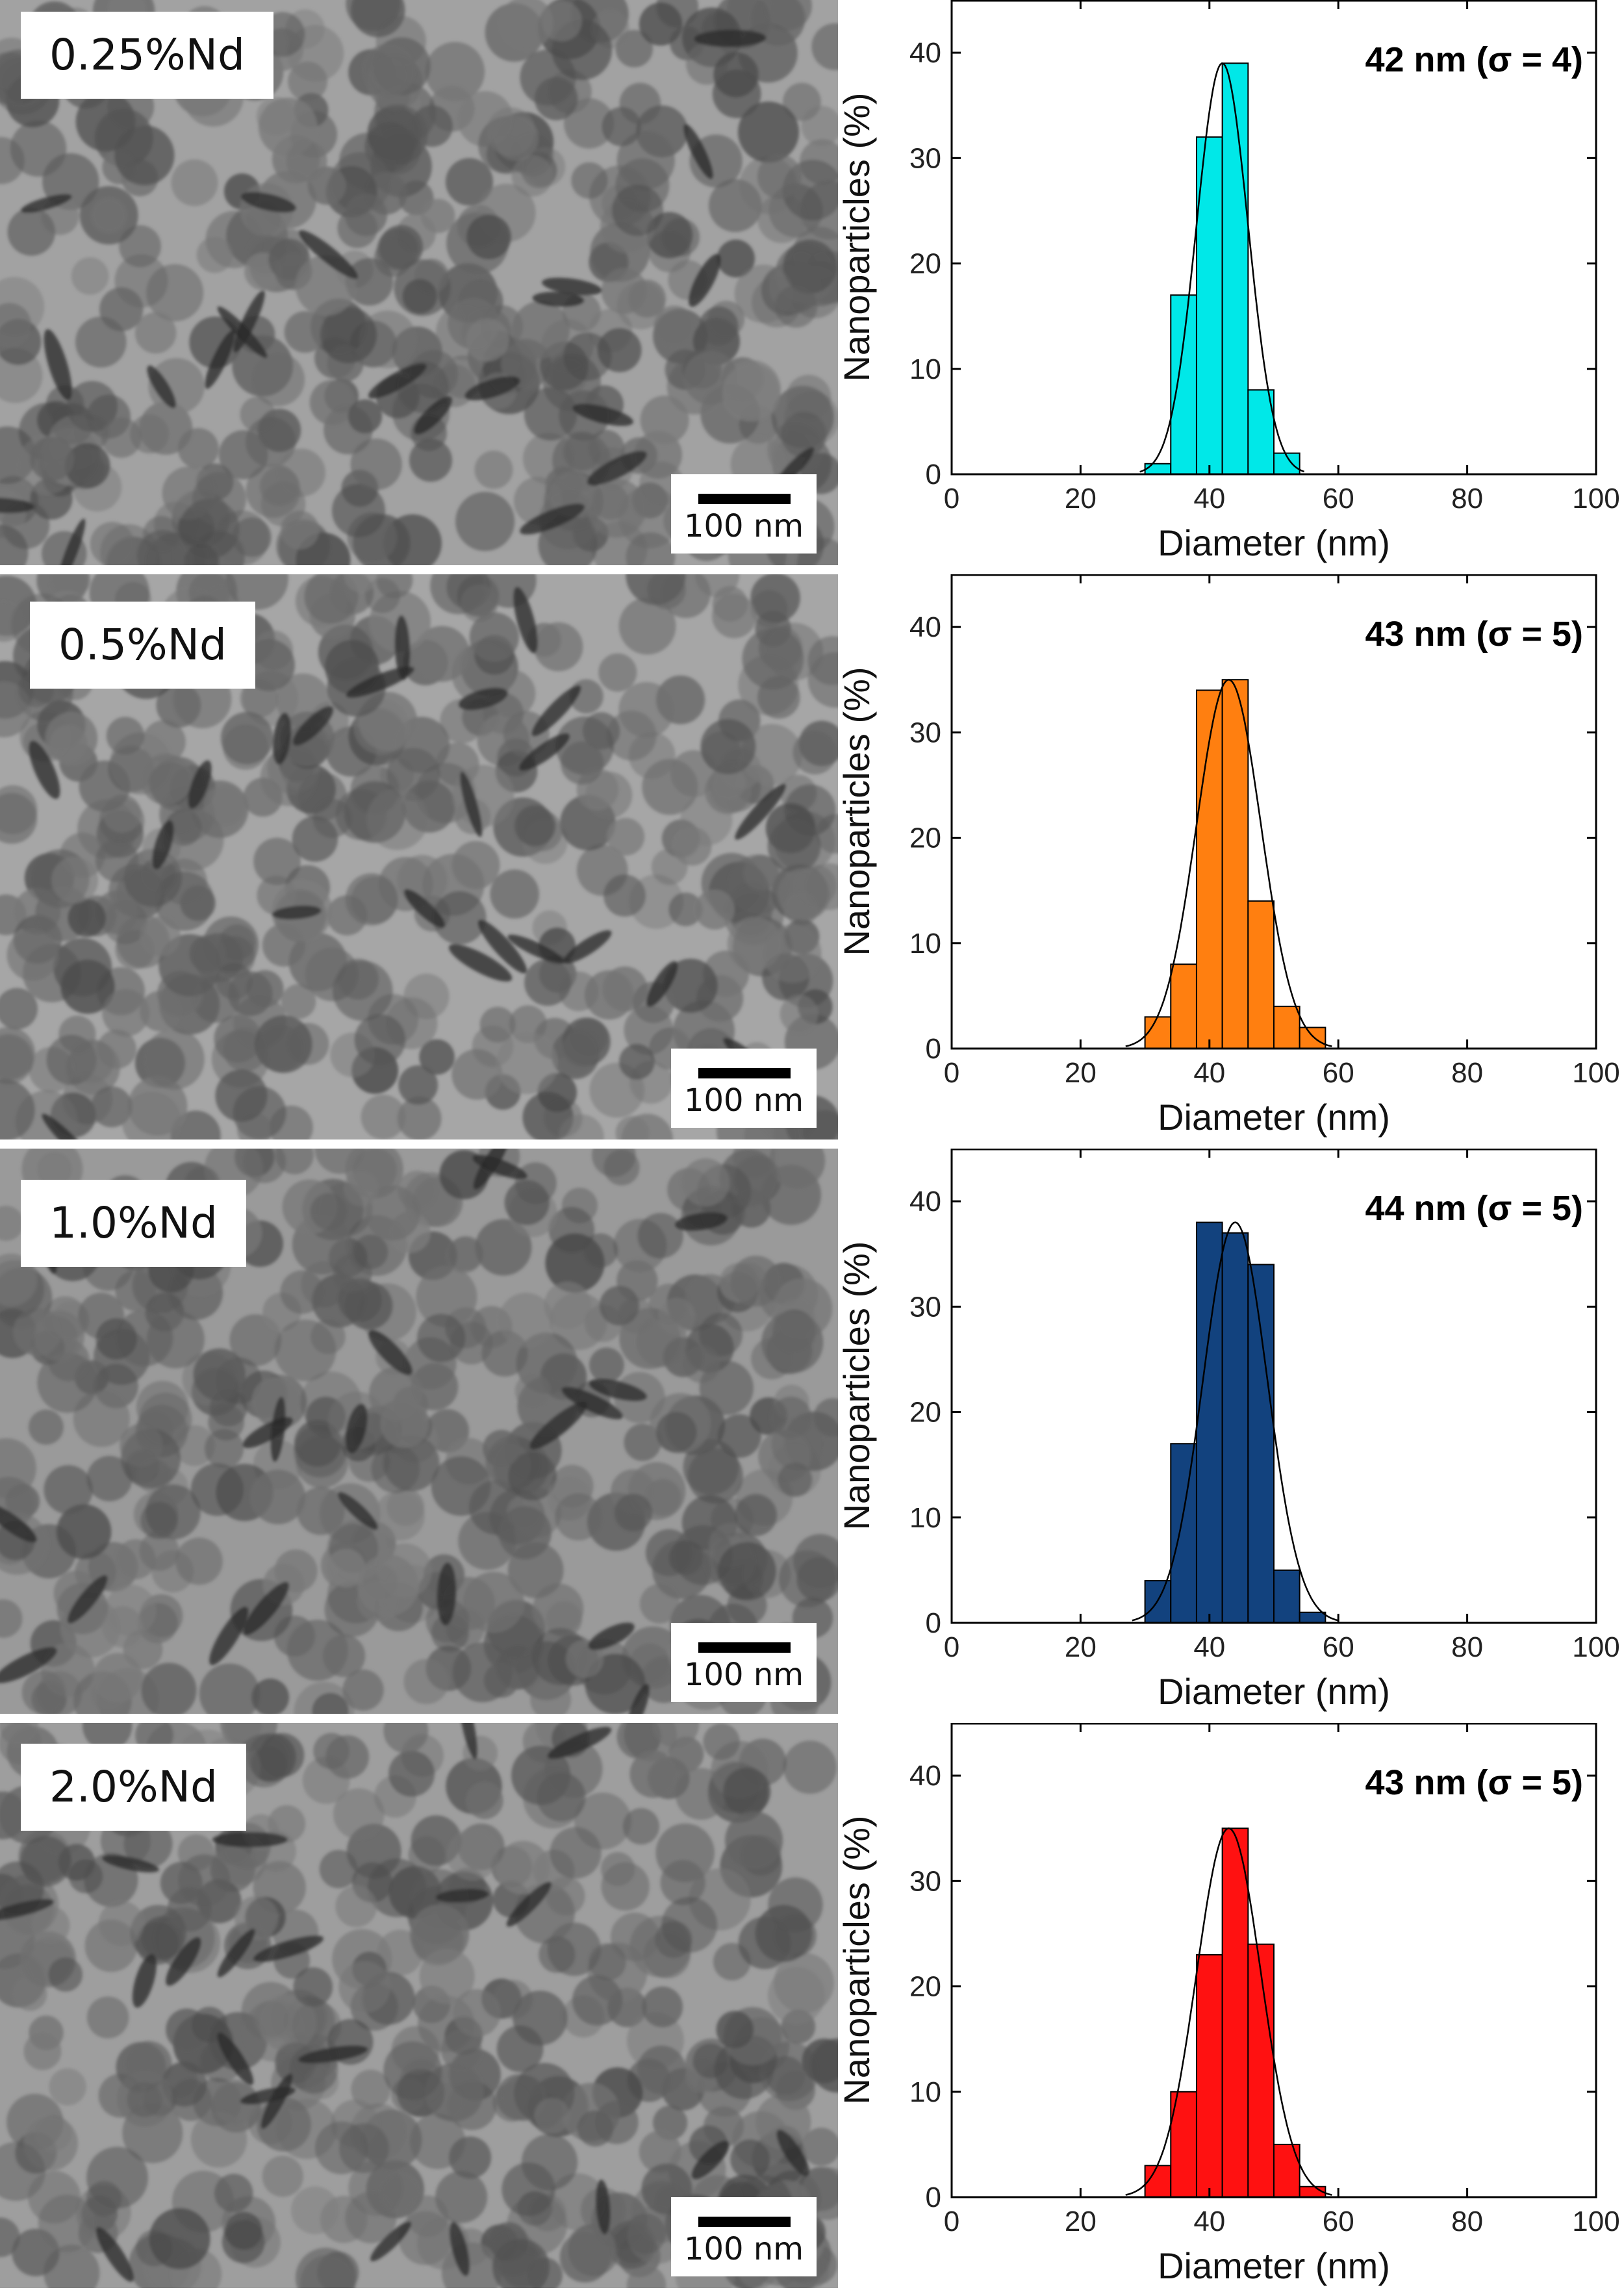  Describe the element at coordinates (1595, 1647) in the screenshot. I see `x-tick-label: 100` at that location.